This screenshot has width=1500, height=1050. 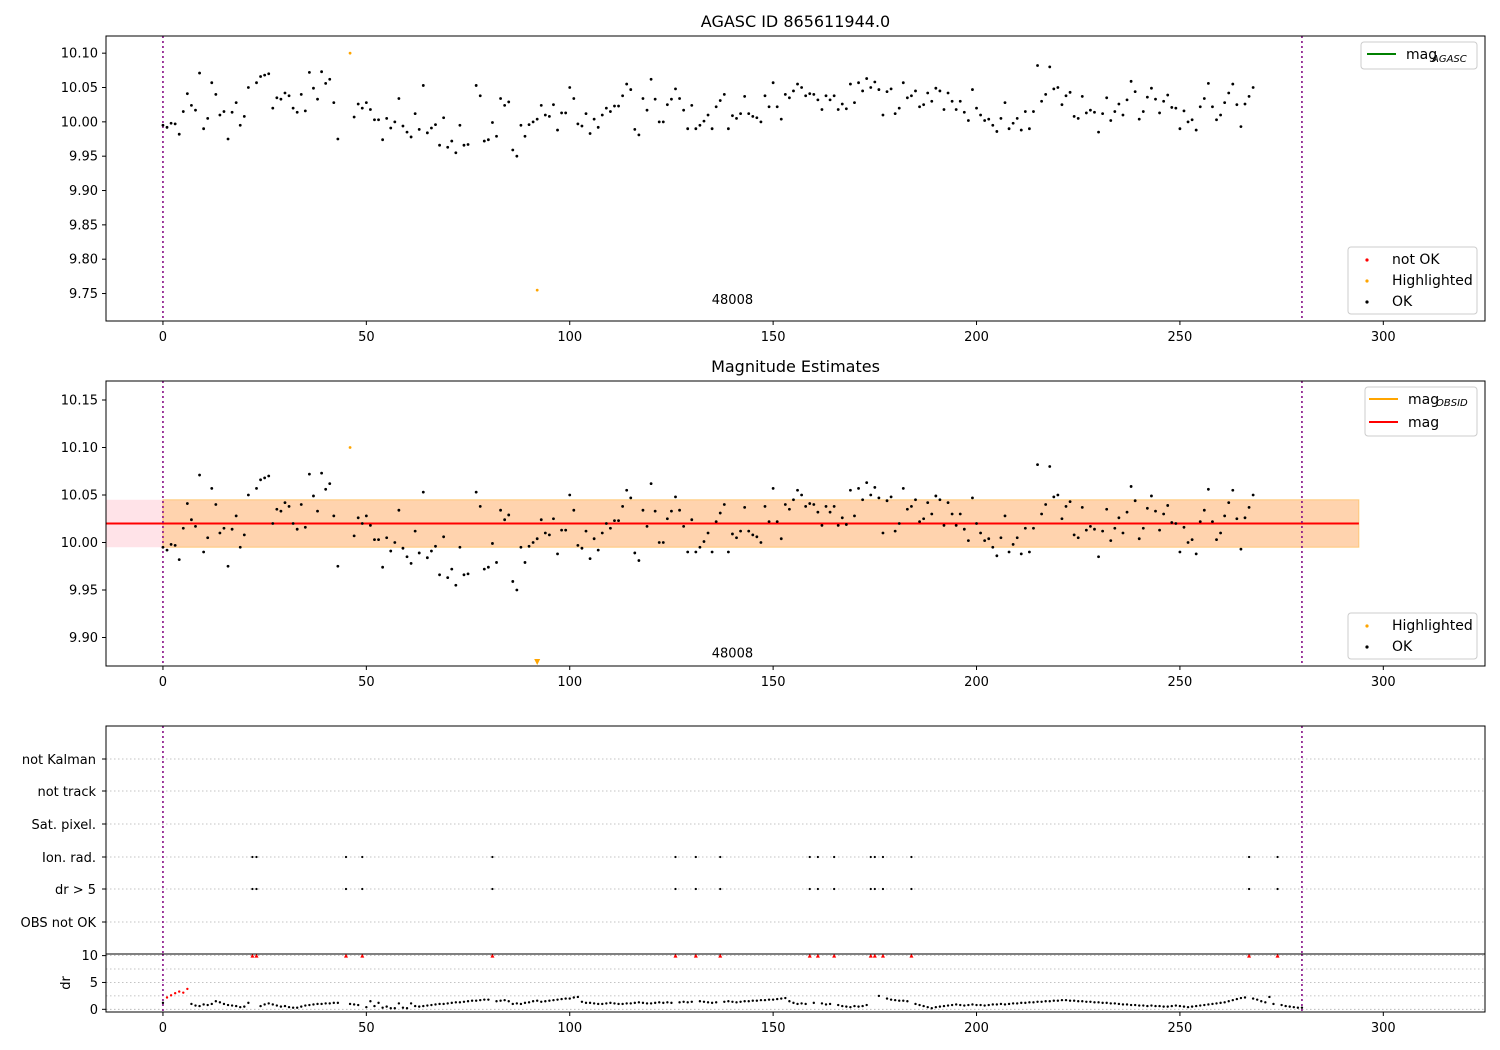 What do you see at coordinates (89, 956) in the screenshot?
I see `y-tick-label: 10` at bounding box center [89, 956].